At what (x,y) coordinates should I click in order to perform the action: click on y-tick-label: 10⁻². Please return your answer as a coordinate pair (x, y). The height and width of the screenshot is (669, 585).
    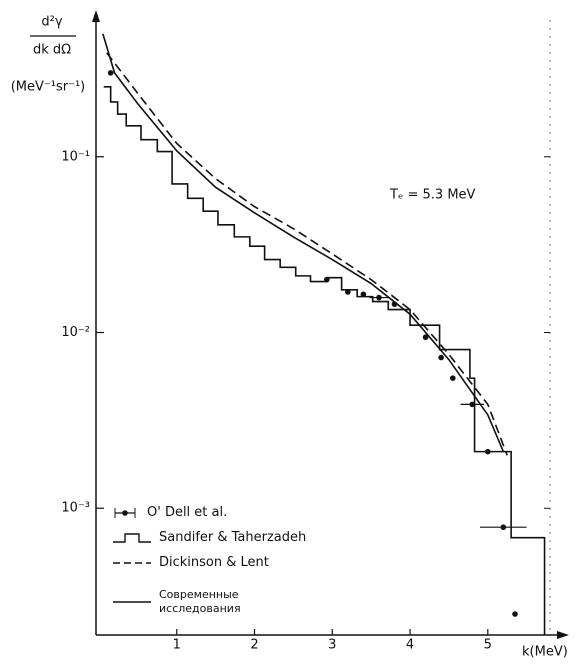
    Looking at the image, I should click on (75, 332).